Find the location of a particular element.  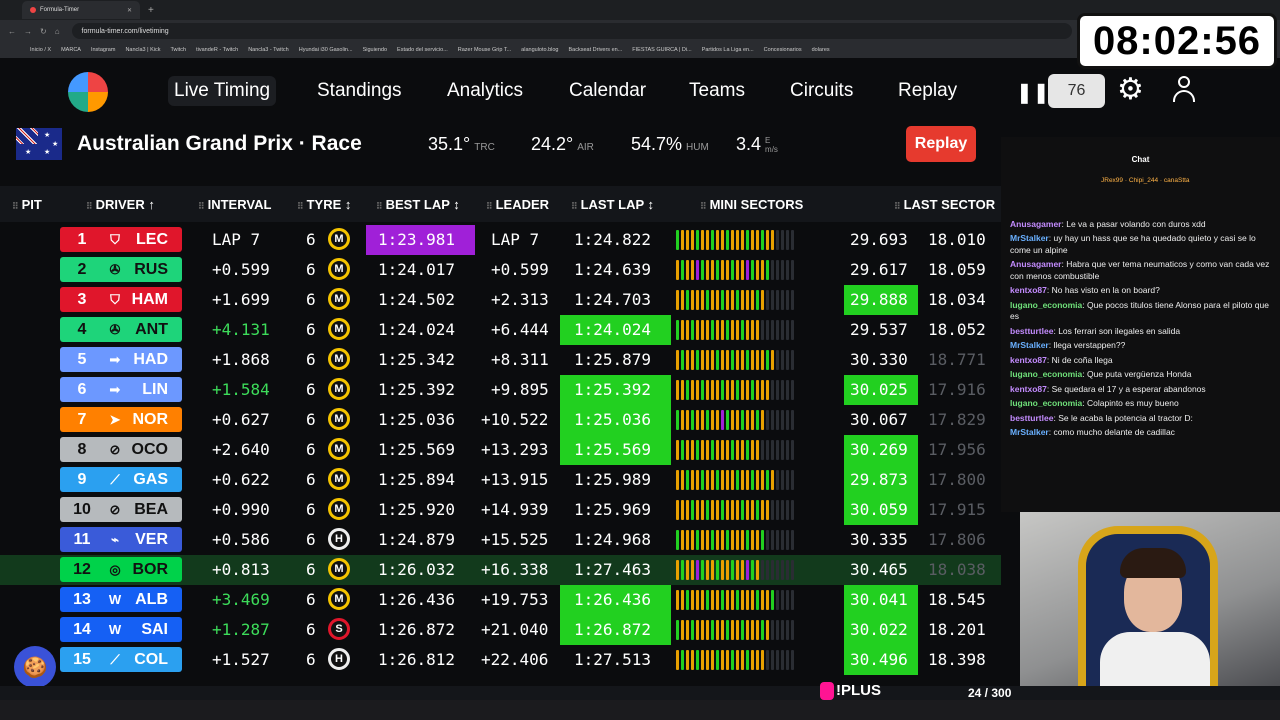

driver-badge: 2 ✇ RUS is located at coordinates (121, 269).